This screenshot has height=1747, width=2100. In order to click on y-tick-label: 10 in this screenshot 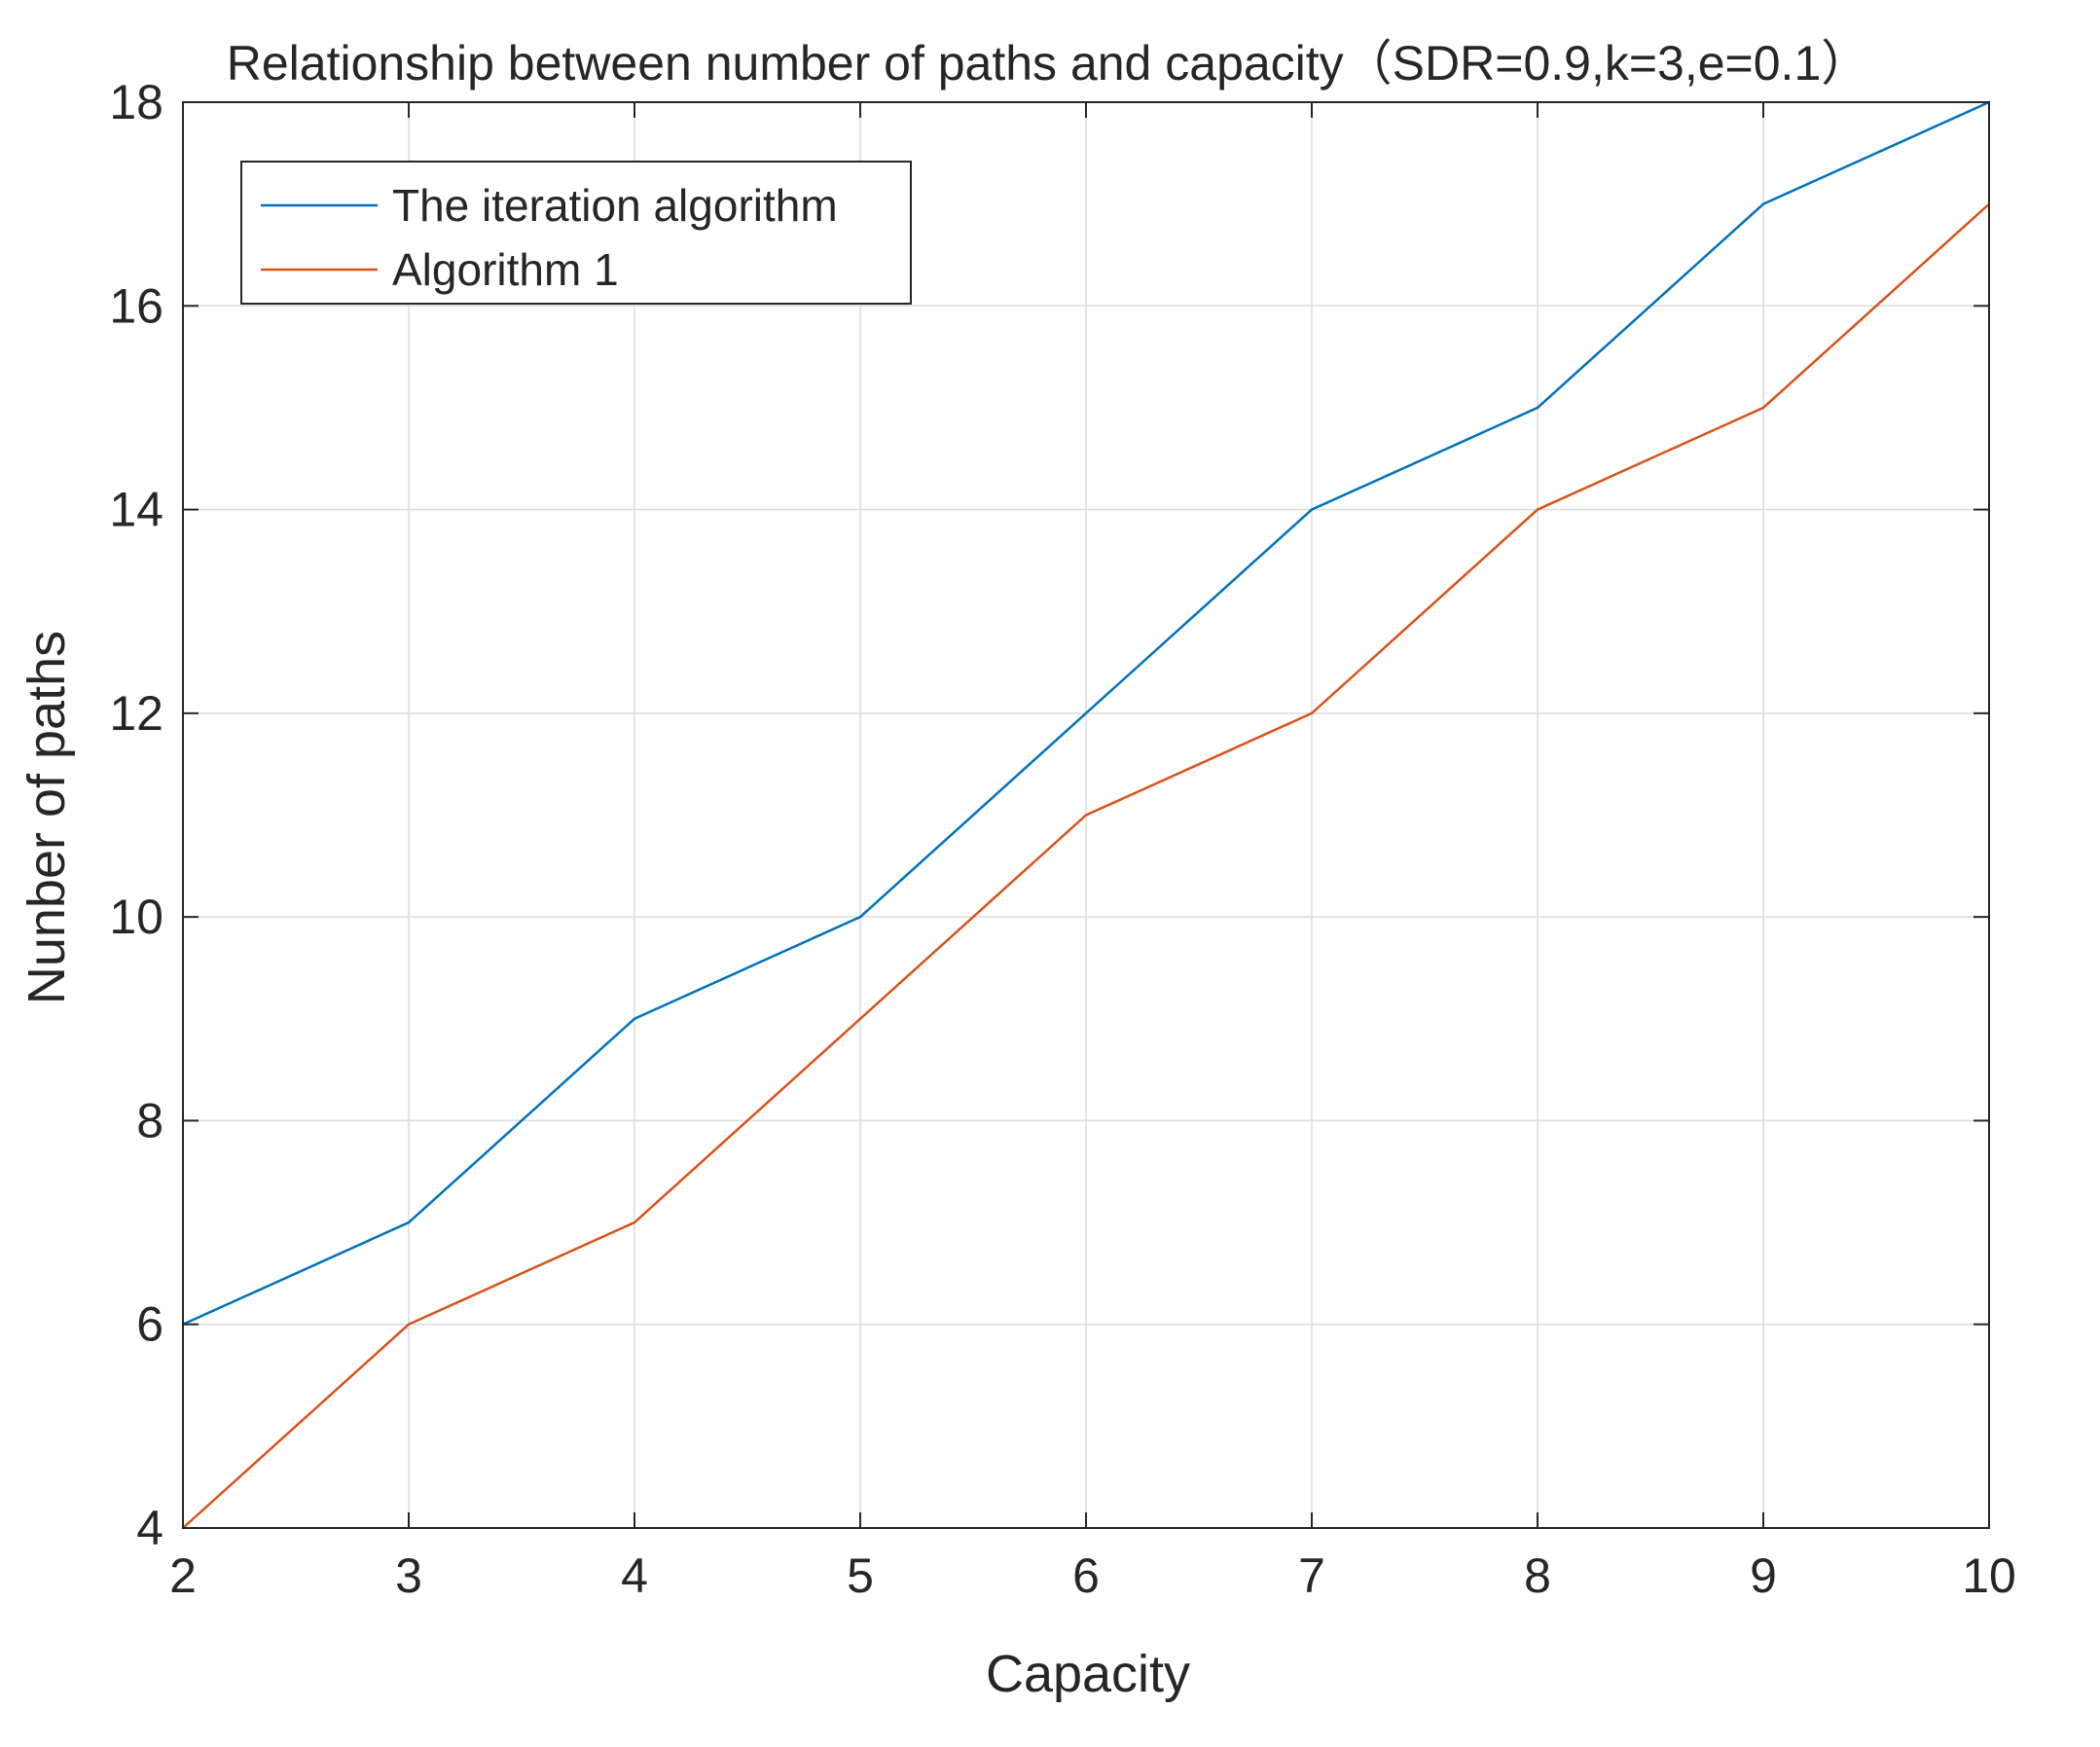, I will do `click(136, 917)`.